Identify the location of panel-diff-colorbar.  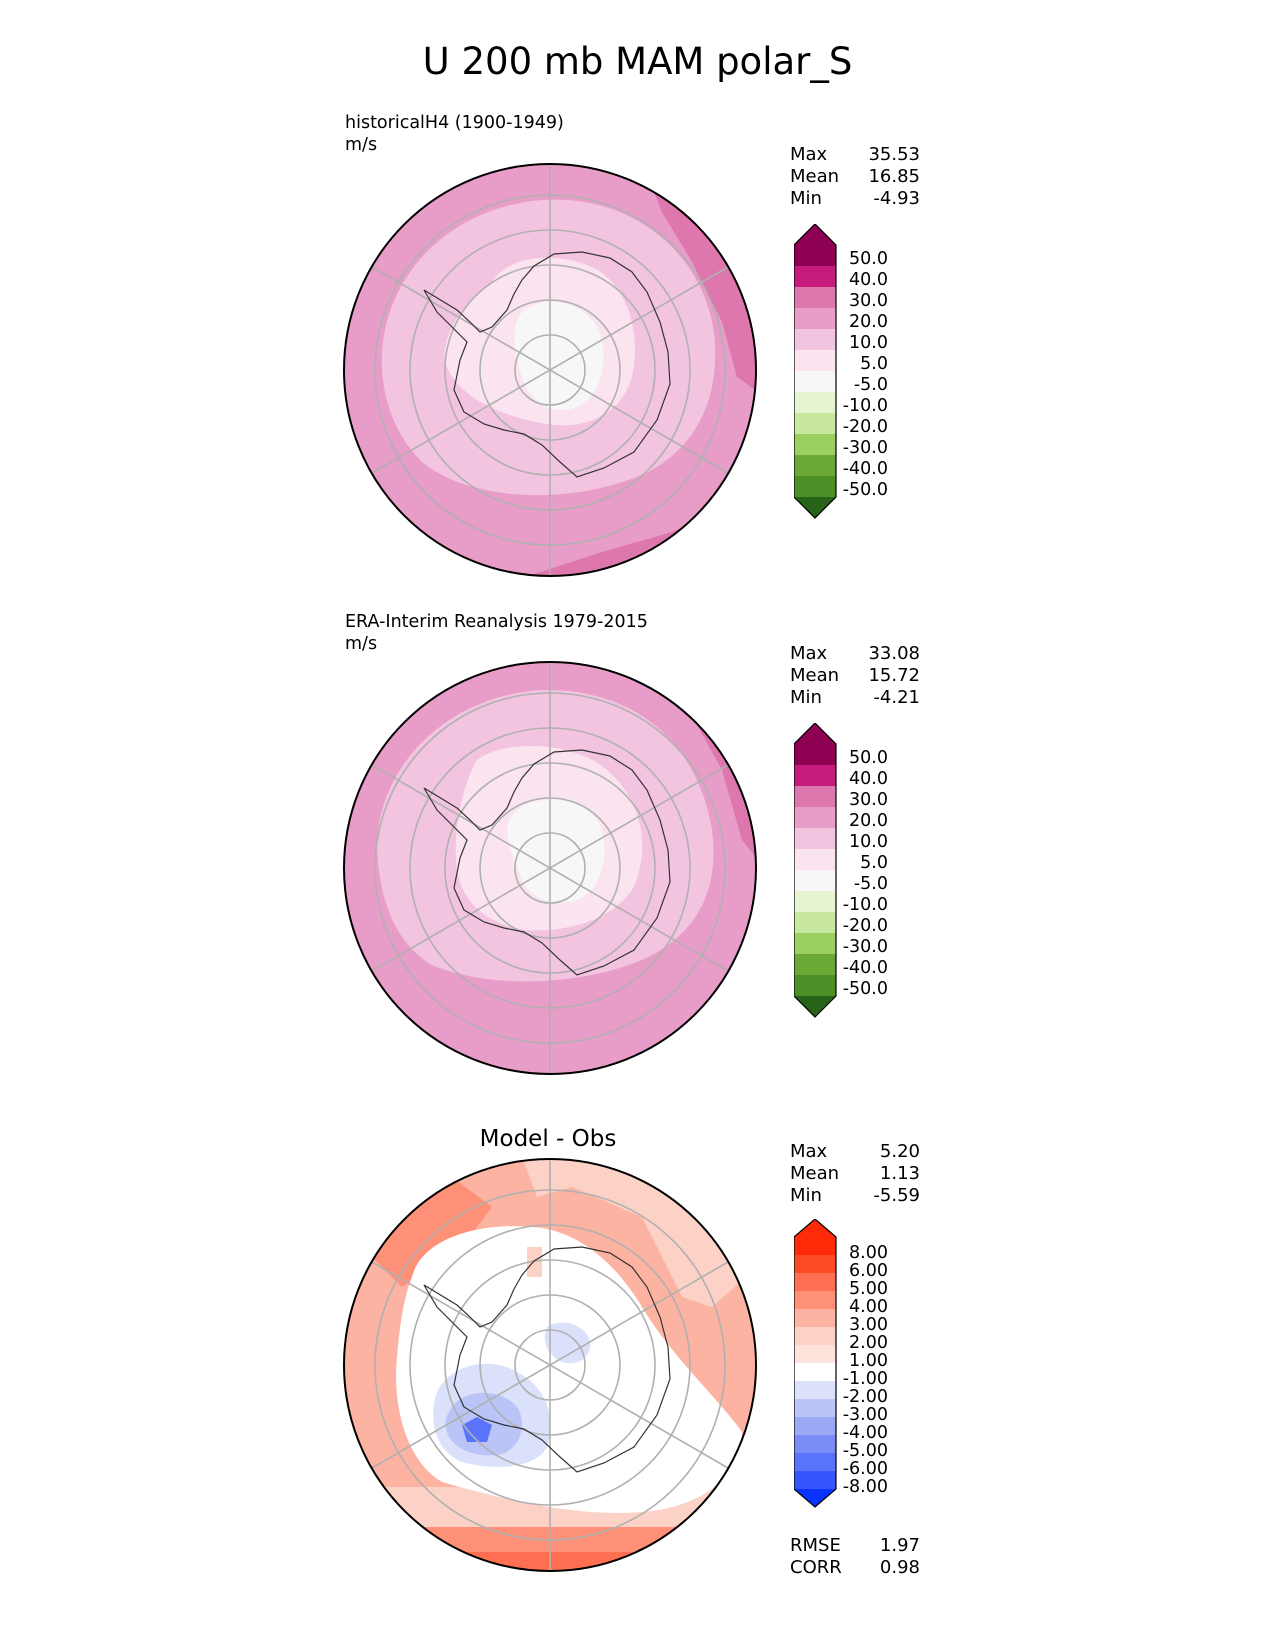
(815, 1363).